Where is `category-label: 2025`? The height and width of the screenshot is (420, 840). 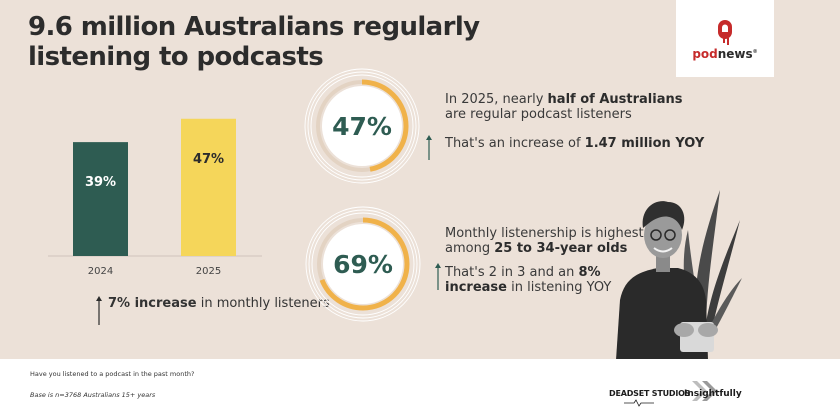 category-label: 2025 is located at coordinates (208, 271).